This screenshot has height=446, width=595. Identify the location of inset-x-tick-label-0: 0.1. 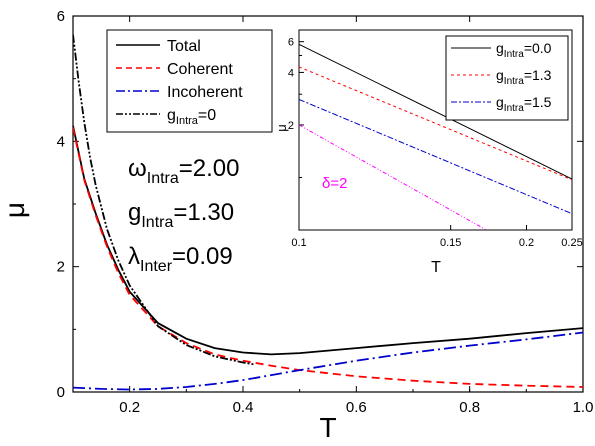
(298, 243).